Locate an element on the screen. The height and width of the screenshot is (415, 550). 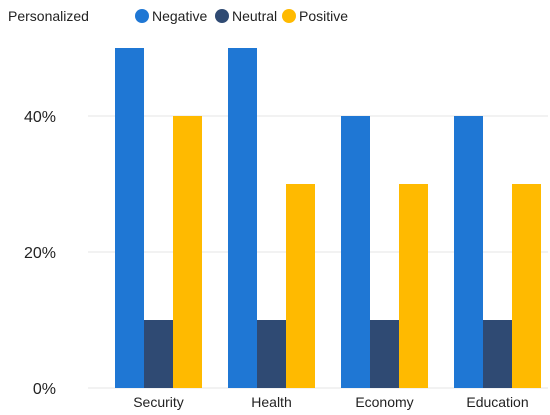
x-category-label: Security is located at coordinates (158, 402).